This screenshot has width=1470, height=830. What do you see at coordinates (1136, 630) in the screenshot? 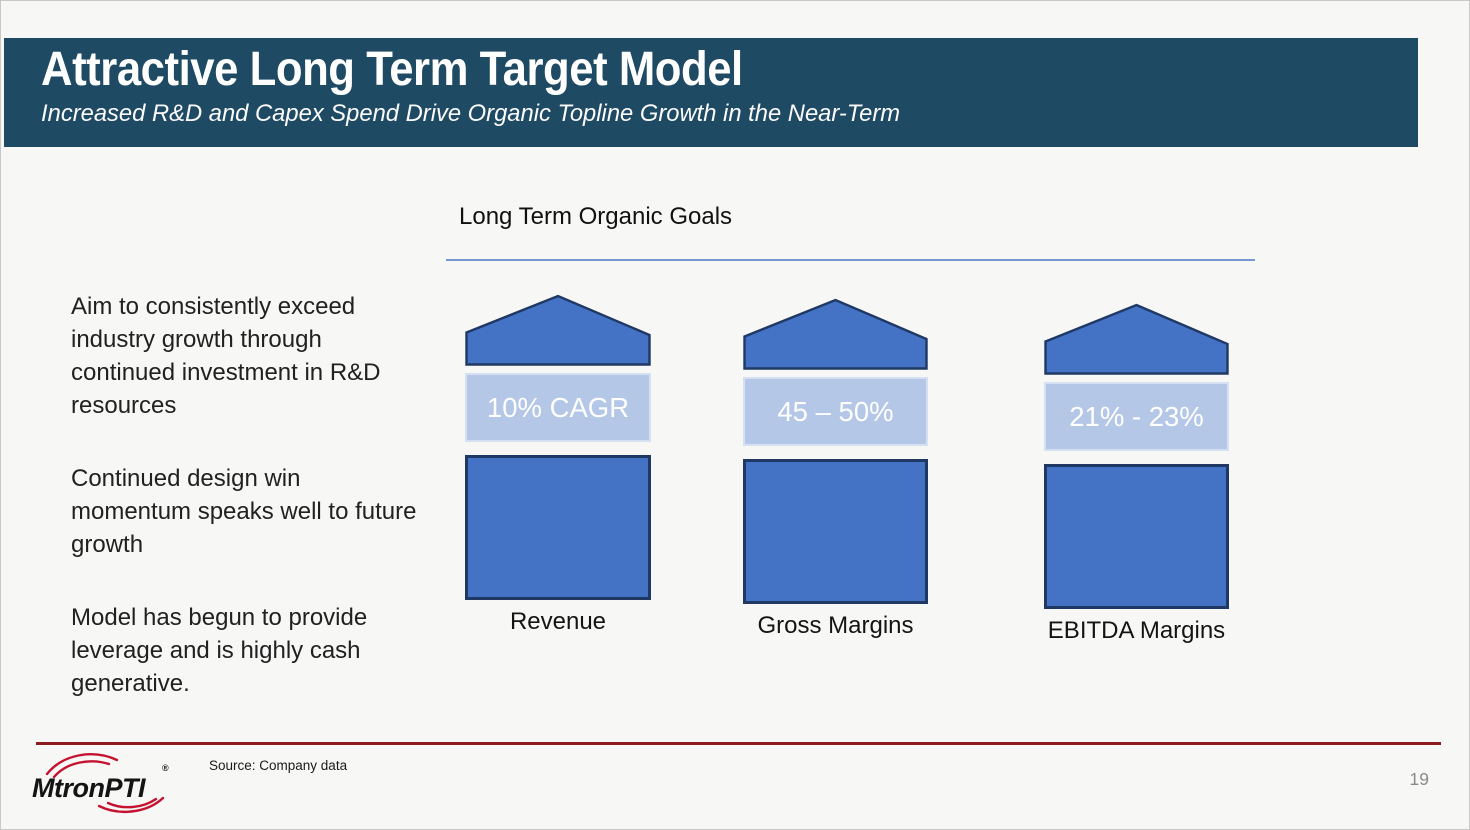
I see `goal-metric-label: EBITDA Margins` at bounding box center [1136, 630].